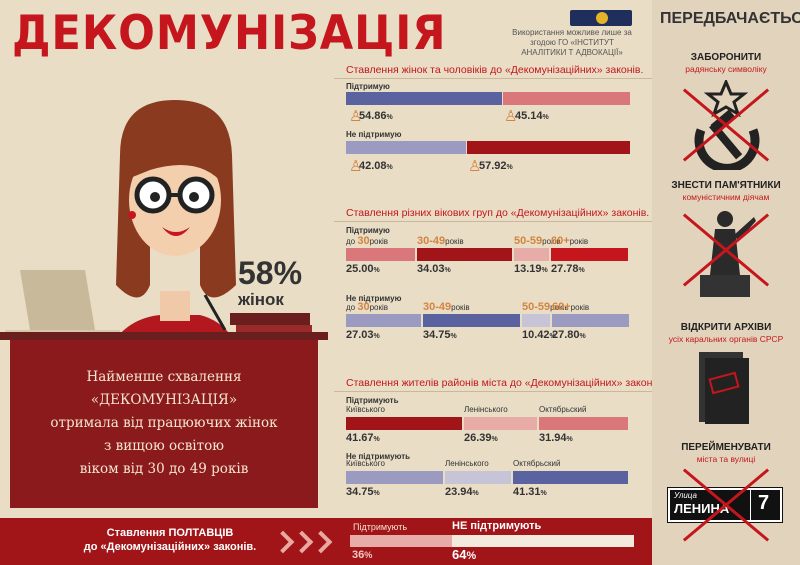 Image resolution: width=800 pixels, height=565 pixels. I want to click on open-archives-sub: усіх каральних органів СРСР, so click(726, 339).